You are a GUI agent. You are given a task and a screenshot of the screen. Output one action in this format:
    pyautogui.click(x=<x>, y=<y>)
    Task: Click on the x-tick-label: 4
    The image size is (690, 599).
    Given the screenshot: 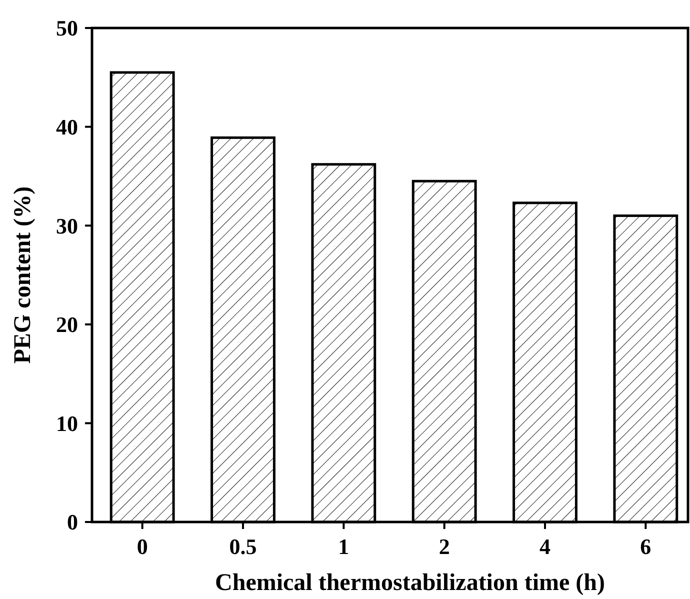 What is the action you would take?
    pyautogui.click(x=545, y=546)
    